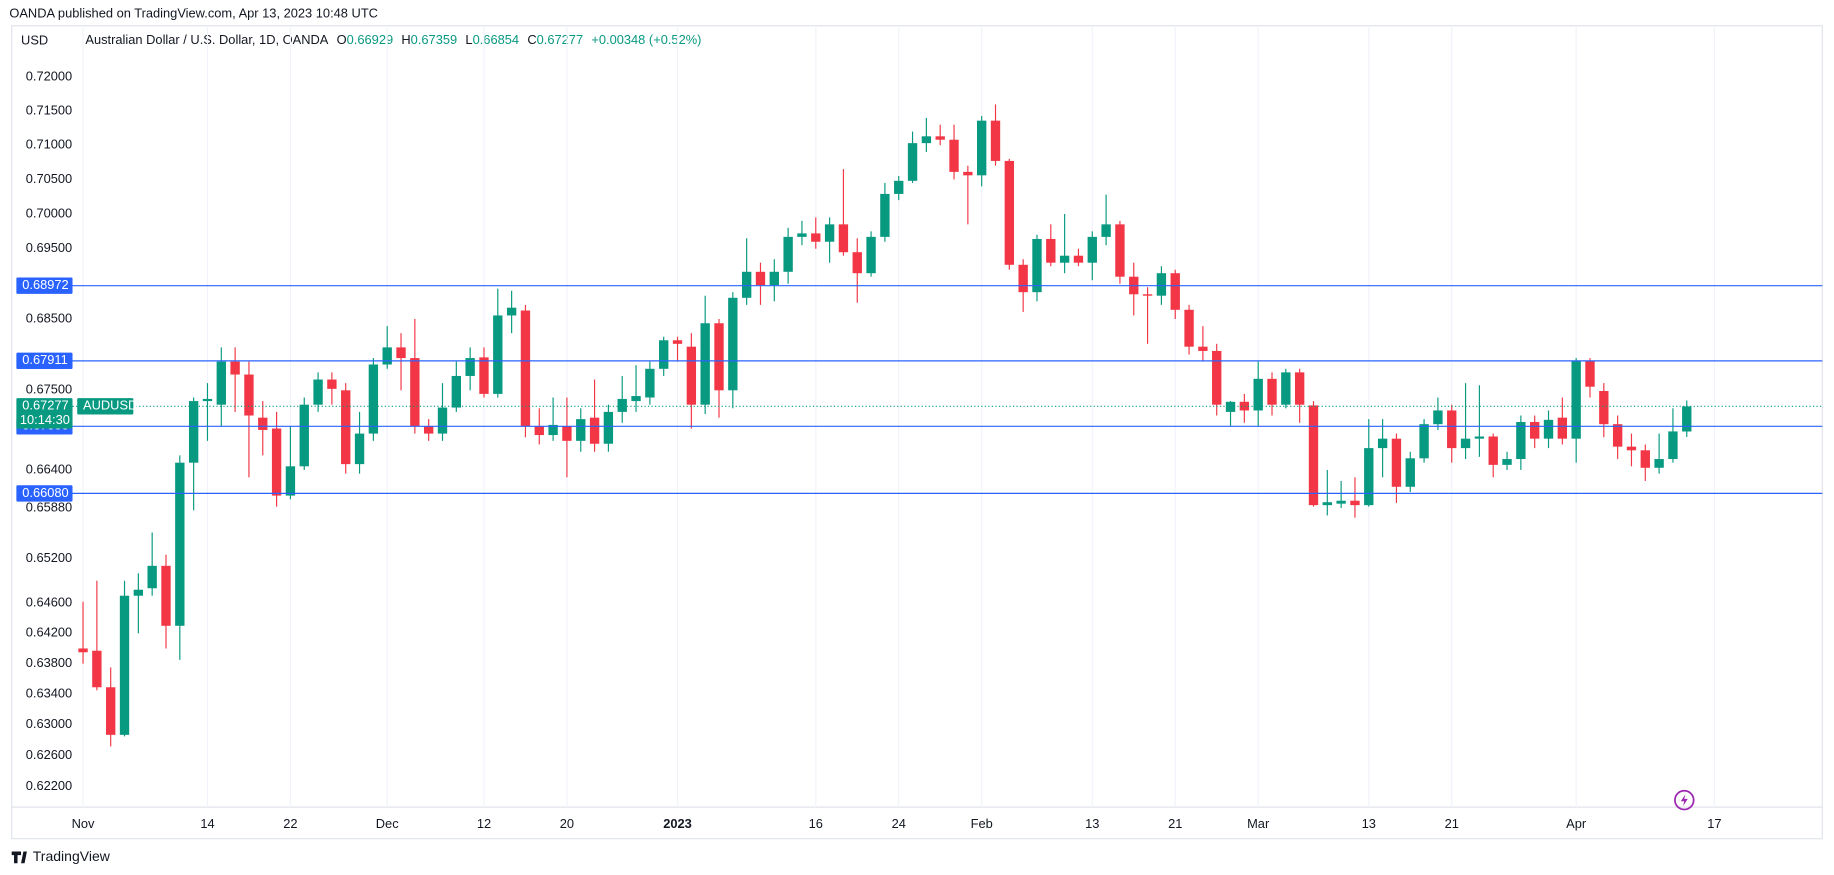  What do you see at coordinates (49, 723) in the screenshot?
I see `y-tick-label: 0.63000` at bounding box center [49, 723].